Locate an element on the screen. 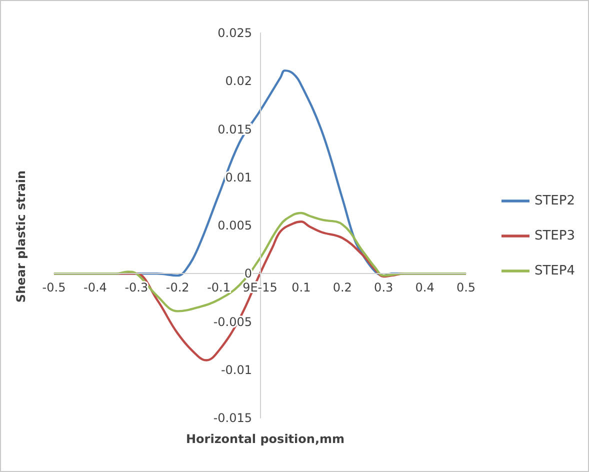 This screenshot has height=472, width=589. y-axis-title: Shear plastic strain is located at coordinates (21, 236).